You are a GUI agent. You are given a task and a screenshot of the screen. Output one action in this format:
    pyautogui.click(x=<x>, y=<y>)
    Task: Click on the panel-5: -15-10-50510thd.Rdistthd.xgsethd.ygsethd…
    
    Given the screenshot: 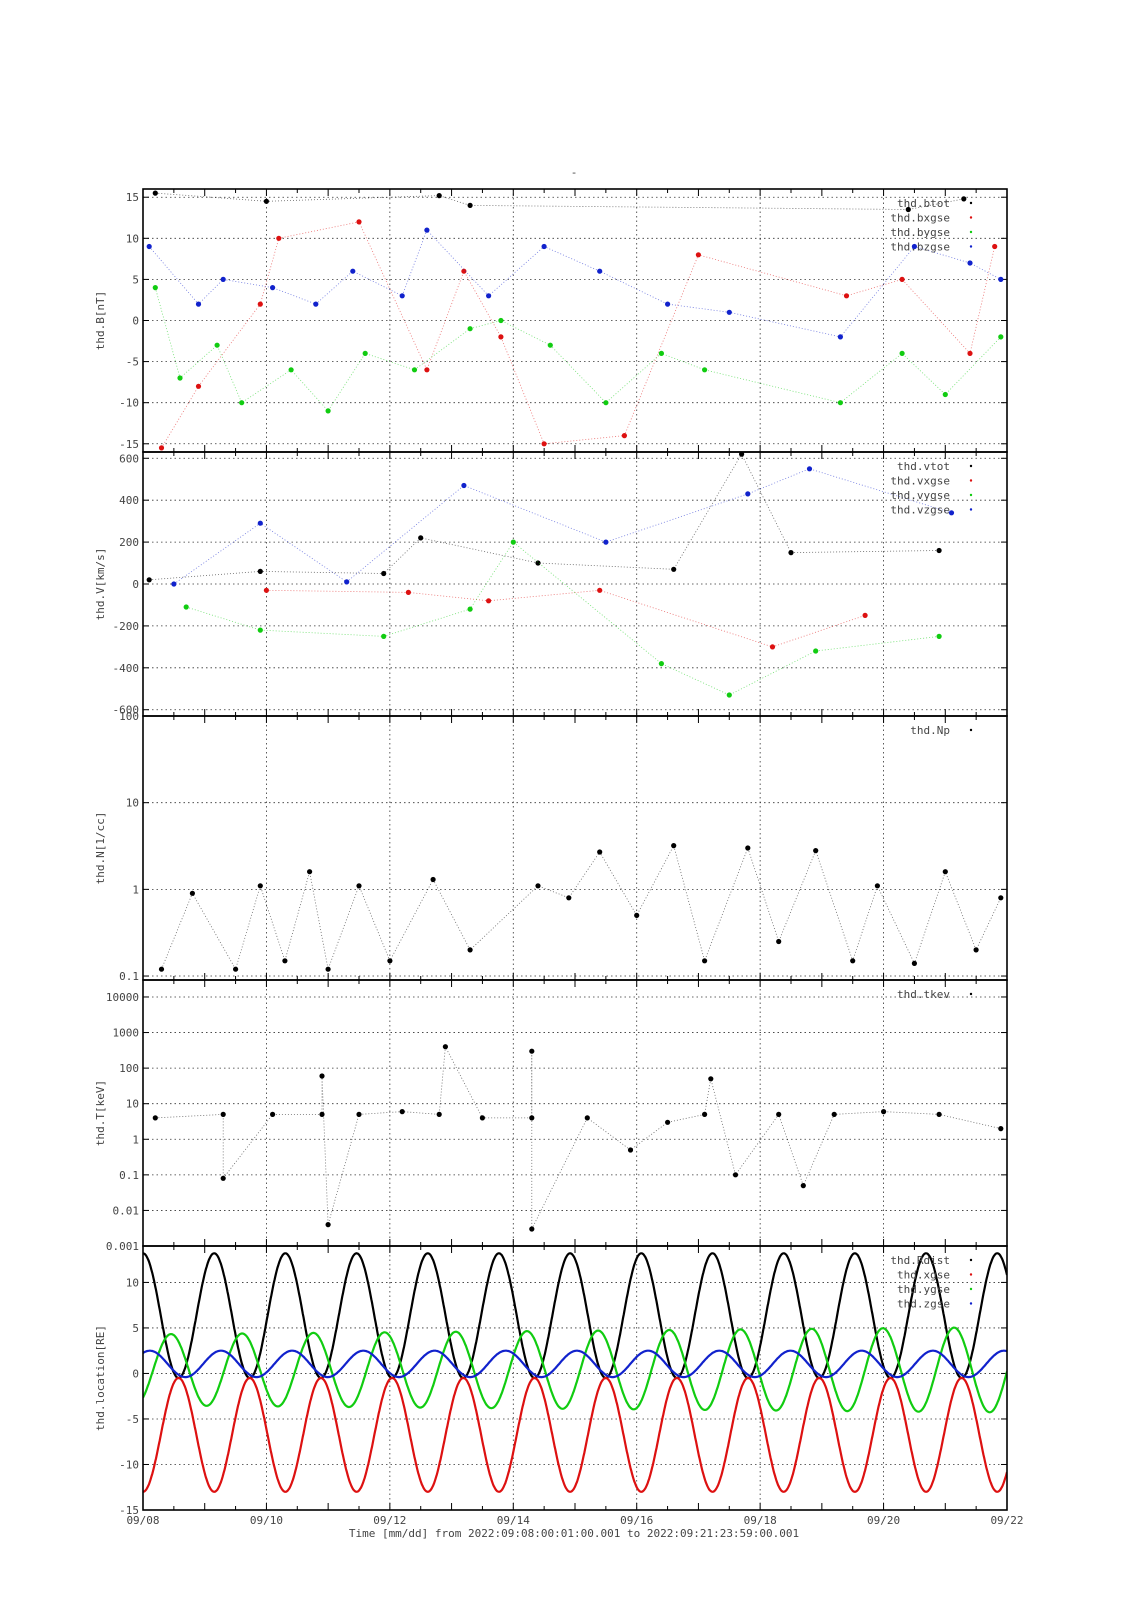 What is the action you would take?
    pyautogui.click(x=551, y=1381)
    